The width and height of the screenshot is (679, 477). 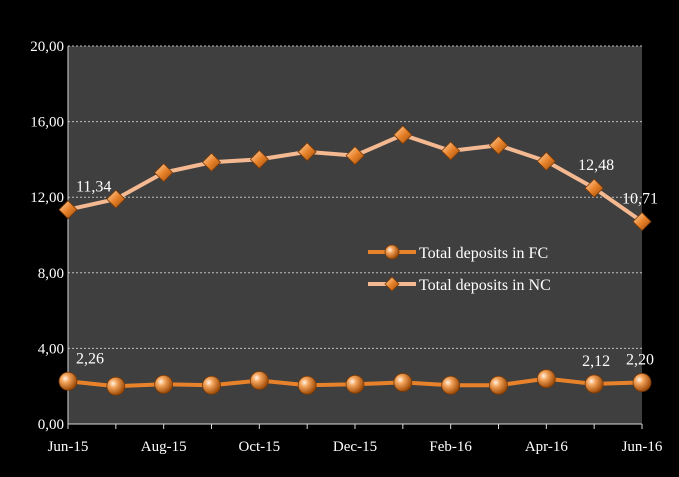 I want to click on legend-item-2: Total deposits in NC, so click(x=459, y=285).